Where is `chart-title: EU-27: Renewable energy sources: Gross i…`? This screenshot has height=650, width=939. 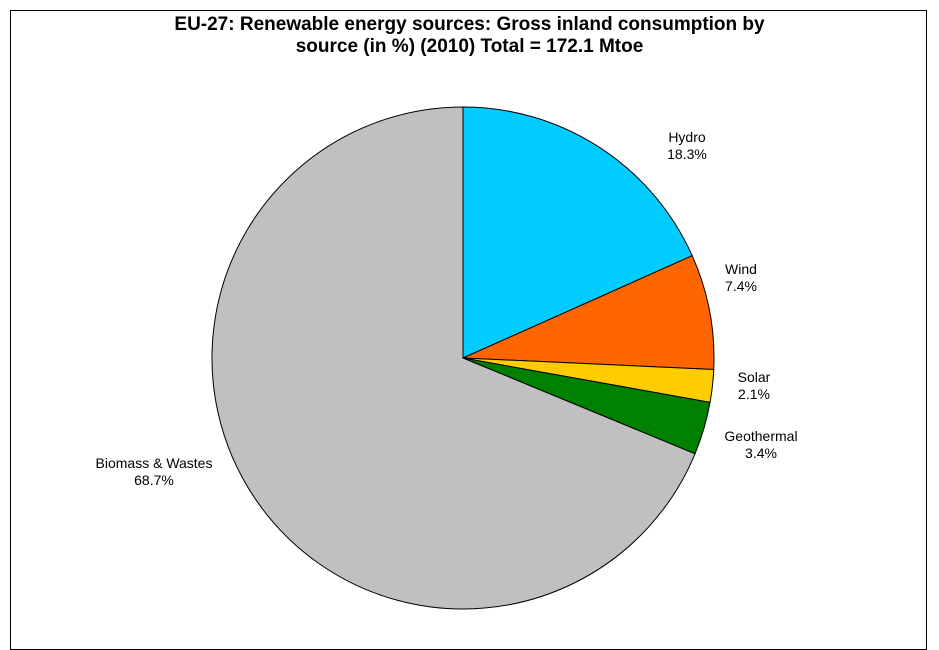 chart-title: EU-27: Renewable energy sources: Gross i… is located at coordinates (469, 36).